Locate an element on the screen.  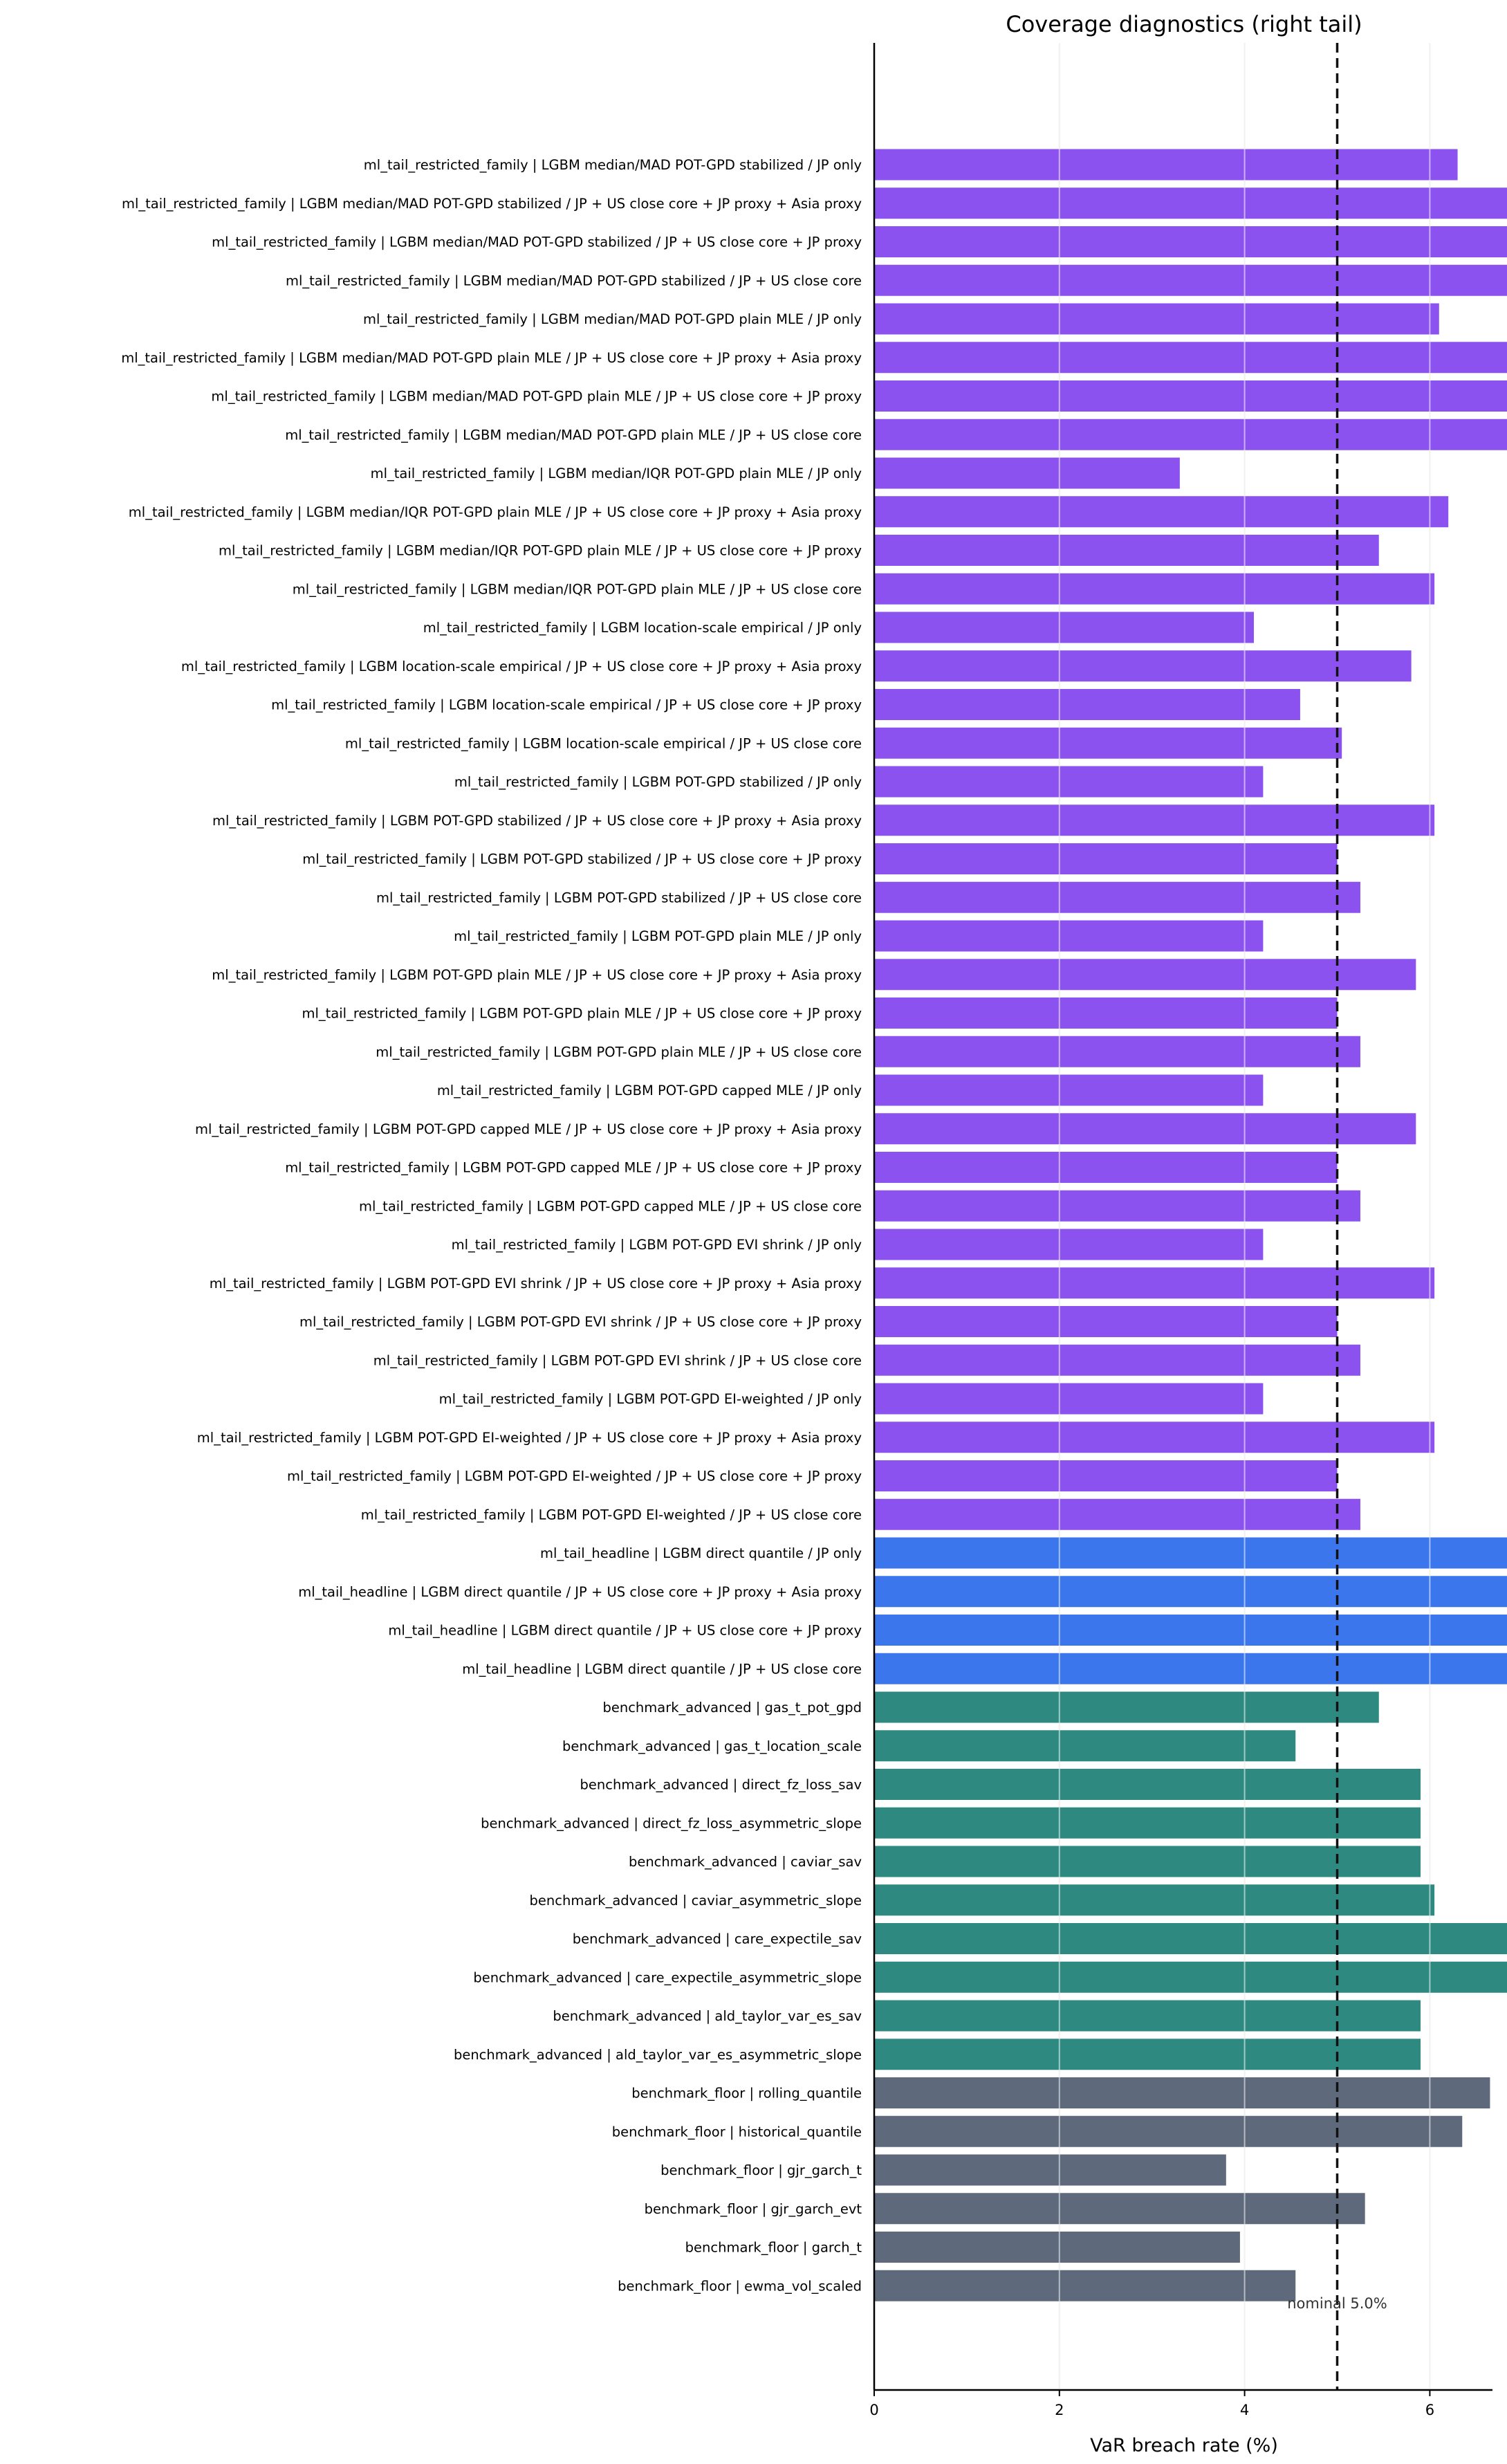
category-label: benchmark_advanced | direct_fz_loss_sav is located at coordinates (721, 1785).